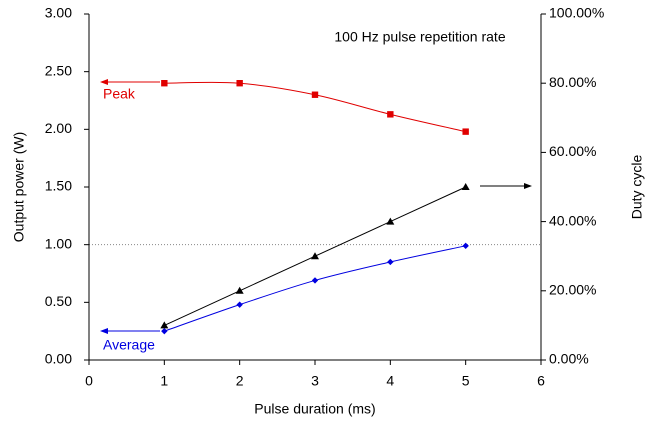 Image resolution: width=652 pixels, height=430 pixels. Describe the element at coordinates (541, 381) in the screenshot. I see `x-tick-label: 6` at that location.